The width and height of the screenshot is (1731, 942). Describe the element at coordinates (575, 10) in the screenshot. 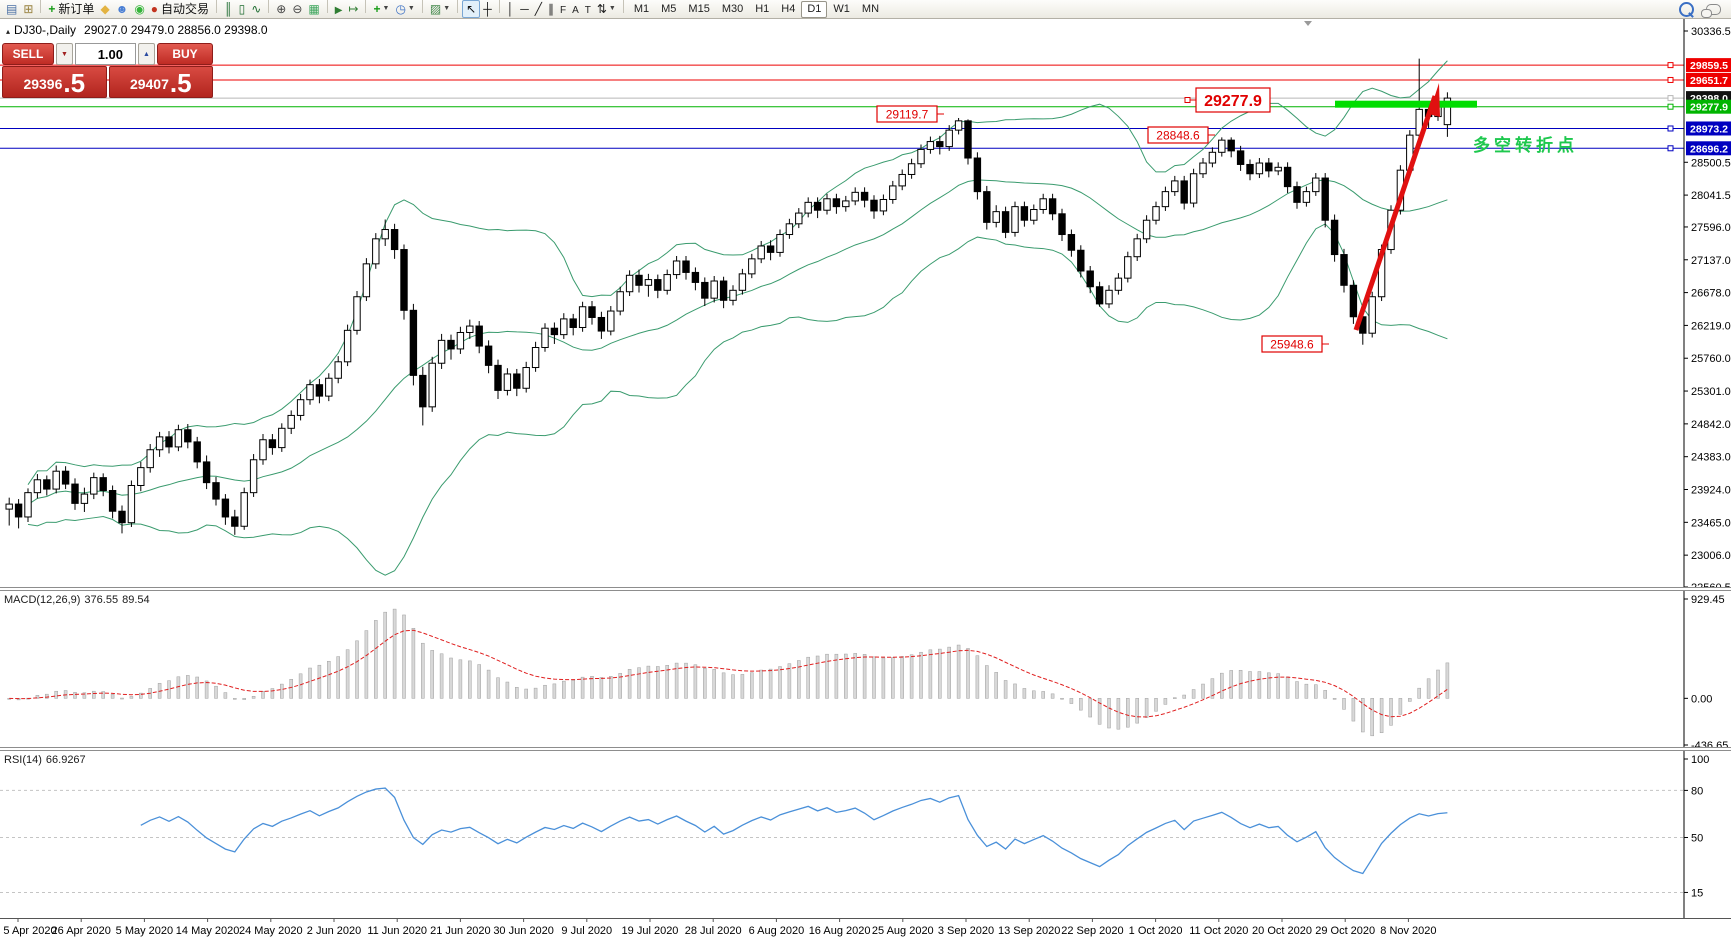

I see `text-icon: A` at that location.